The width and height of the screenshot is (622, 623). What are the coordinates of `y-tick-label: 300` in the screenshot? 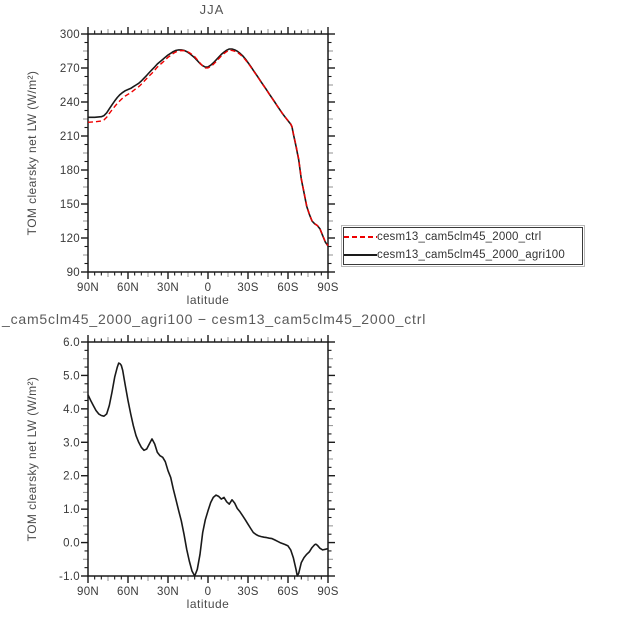 It's located at (70, 35).